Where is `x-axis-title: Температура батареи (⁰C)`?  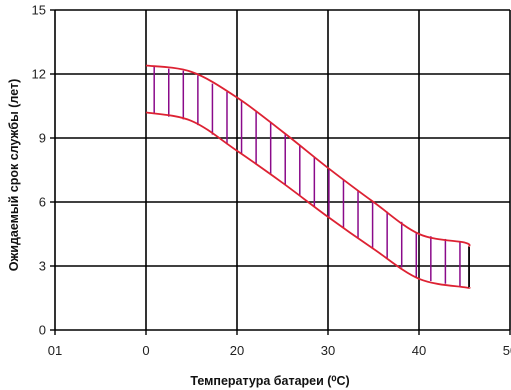 x-axis-title: Температура батареи (⁰C) is located at coordinates (269, 381).